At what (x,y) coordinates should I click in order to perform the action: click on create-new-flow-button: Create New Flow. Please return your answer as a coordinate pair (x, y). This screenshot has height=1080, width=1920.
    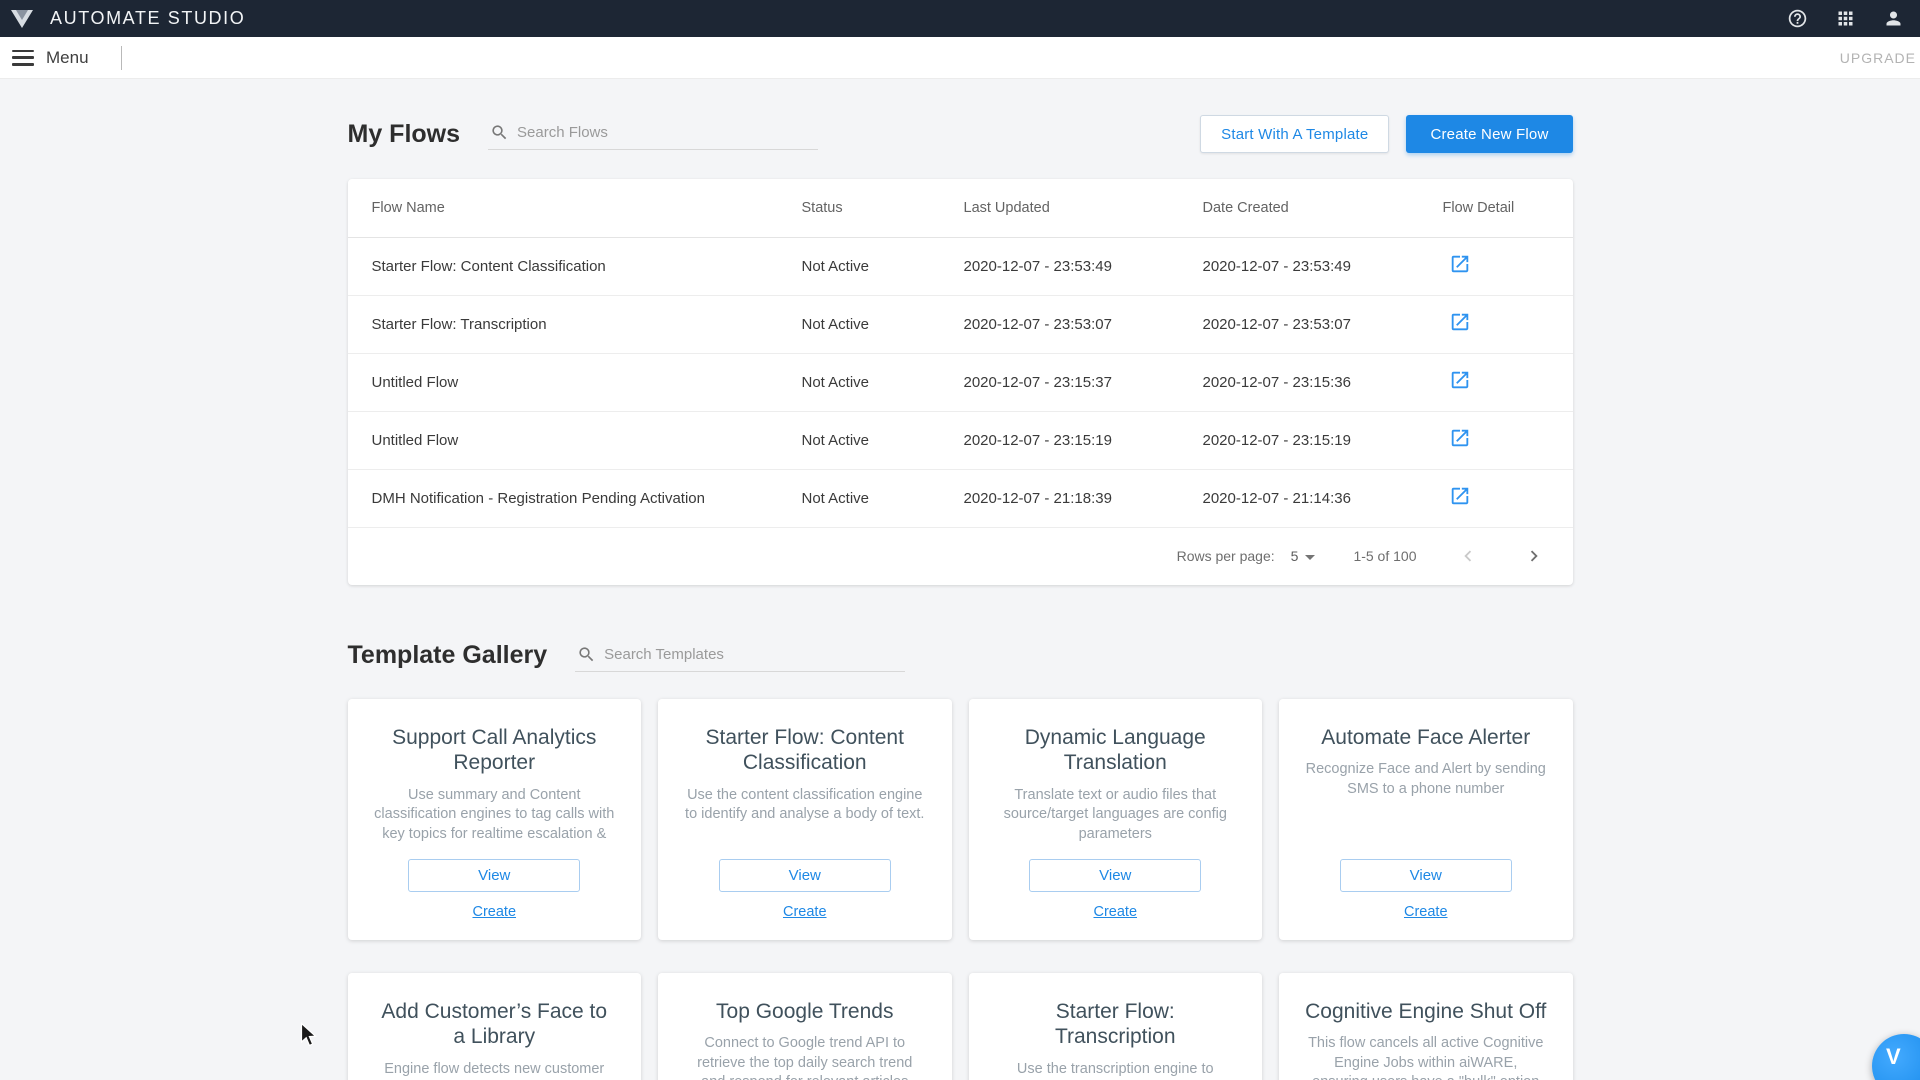
    Looking at the image, I should click on (1489, 134).